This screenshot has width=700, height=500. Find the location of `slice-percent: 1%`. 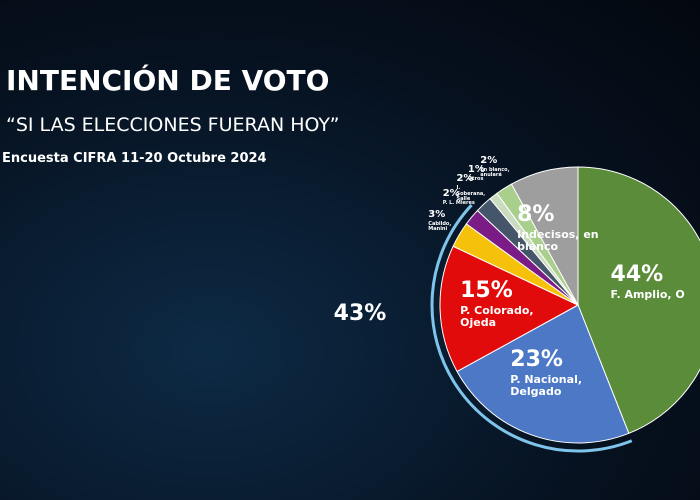

slice-percent: 1% is located at coordinates (476, 169).